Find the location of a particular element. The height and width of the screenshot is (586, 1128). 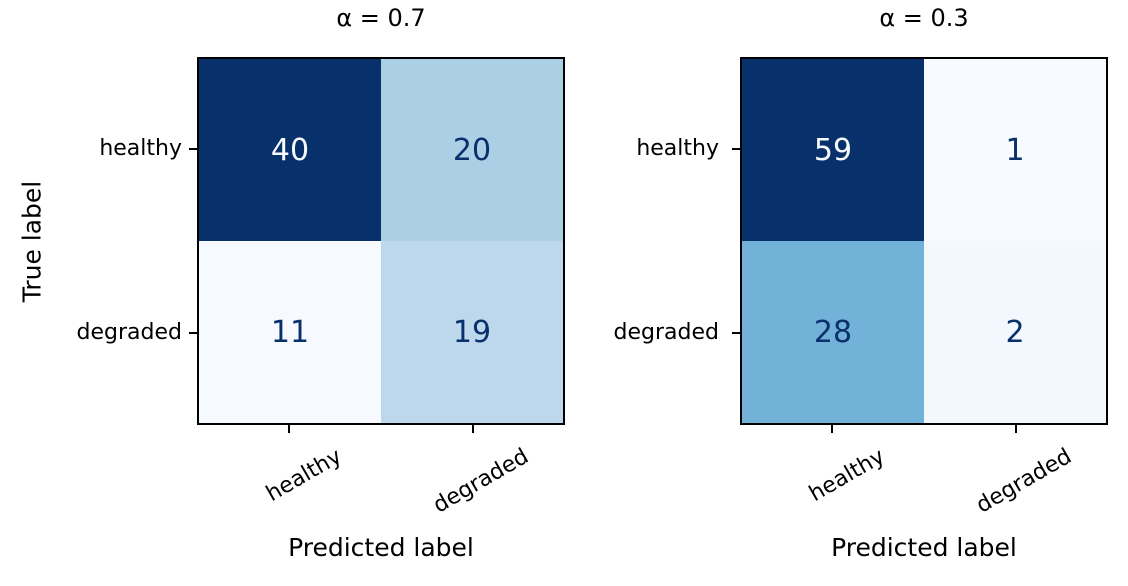

cell-true-healthy-pred-healthy: 59 is located at coordinates (833, 150).